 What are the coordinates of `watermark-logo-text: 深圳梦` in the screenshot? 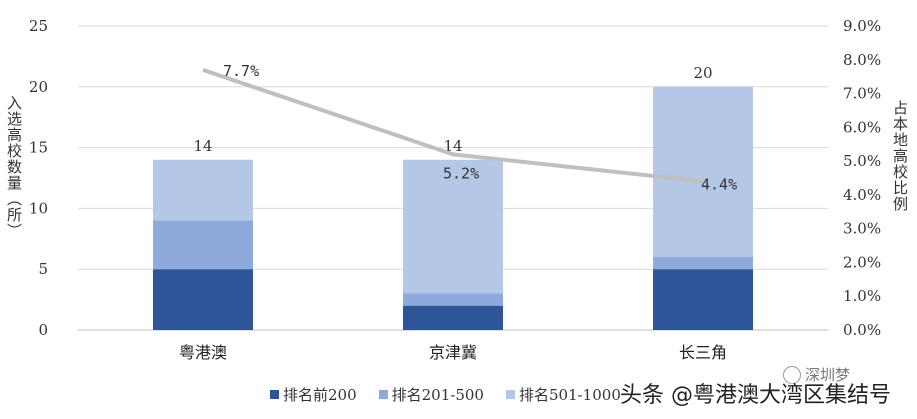 It's located at (828, 375).